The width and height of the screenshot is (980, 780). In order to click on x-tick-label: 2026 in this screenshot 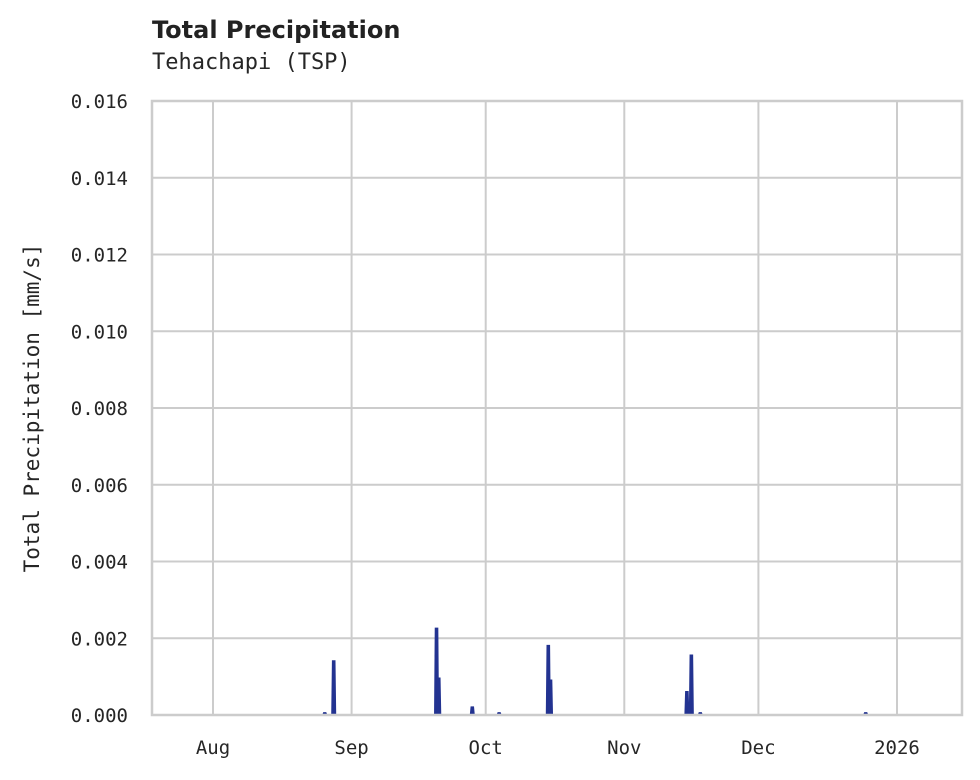, I will do `click(897, 748)`.